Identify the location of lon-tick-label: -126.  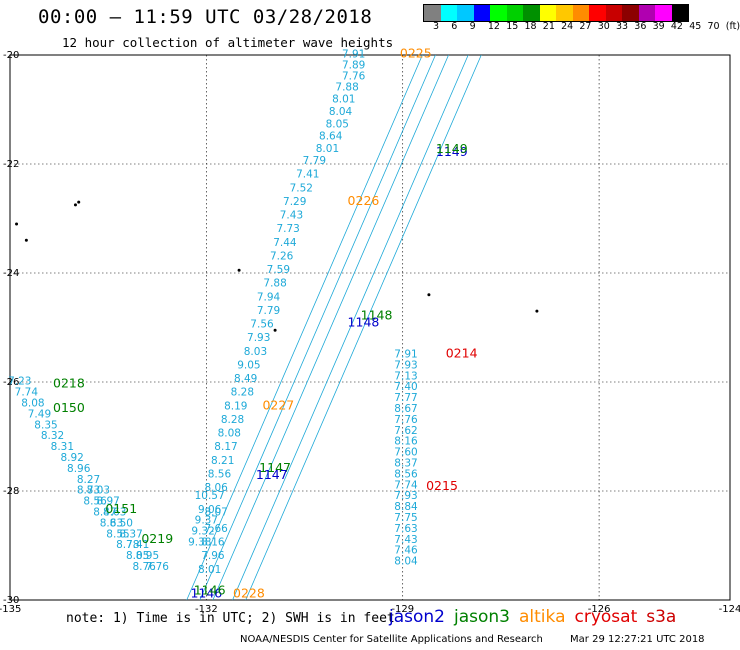
(599, 609).